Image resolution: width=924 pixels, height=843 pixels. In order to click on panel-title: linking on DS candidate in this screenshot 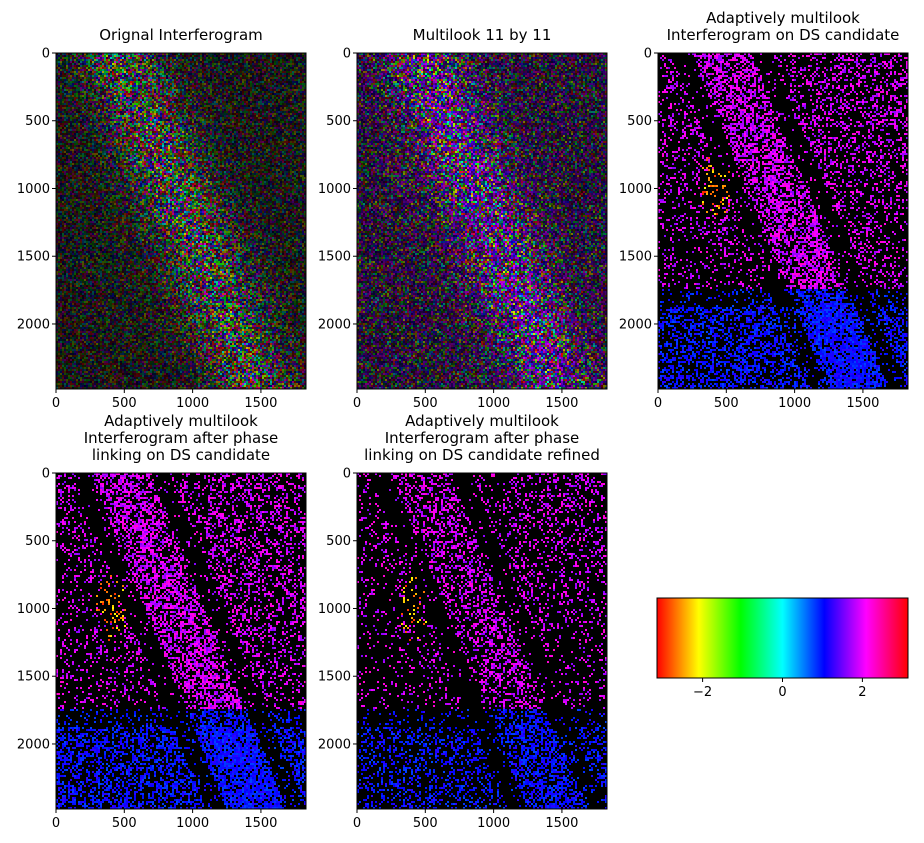, I will do `click(181, 455)`.